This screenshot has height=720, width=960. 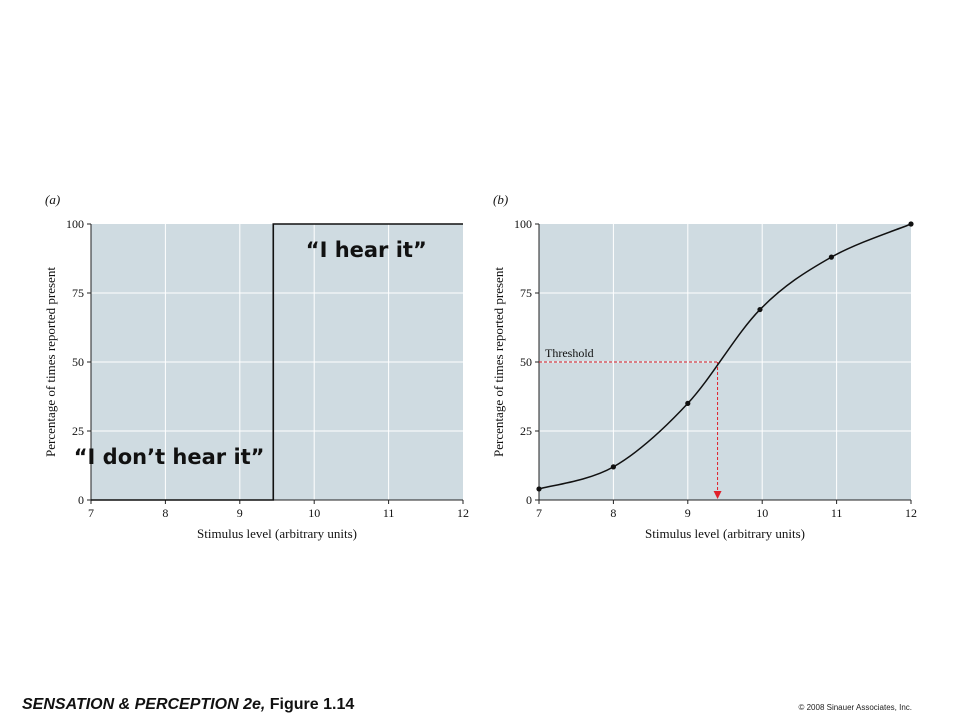 I want to click on figure-number: Figure 1.14, so click(x=310, y=704).